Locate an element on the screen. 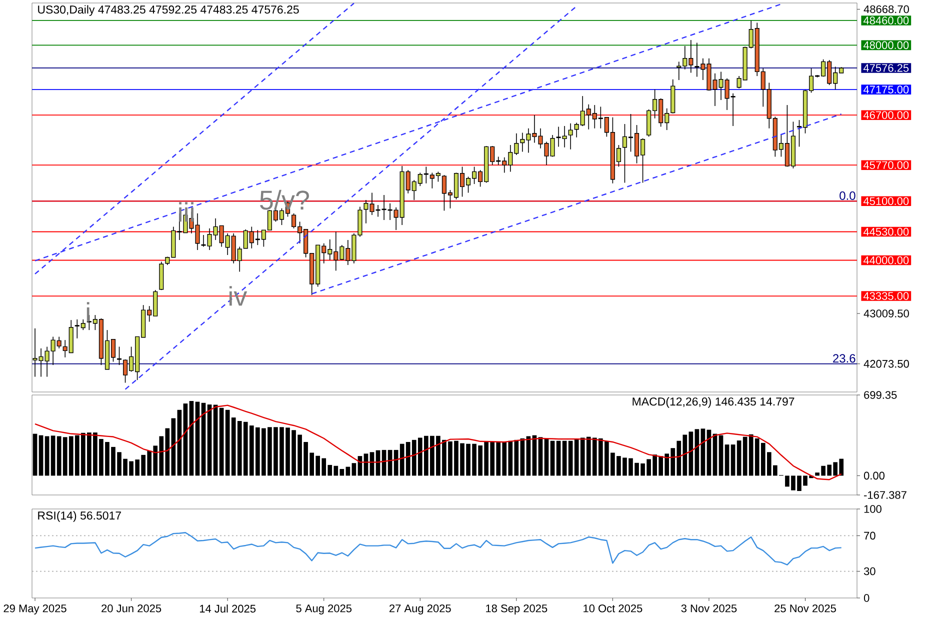  ref-line-label: 44530.00 is located at coordinates (886, 232).